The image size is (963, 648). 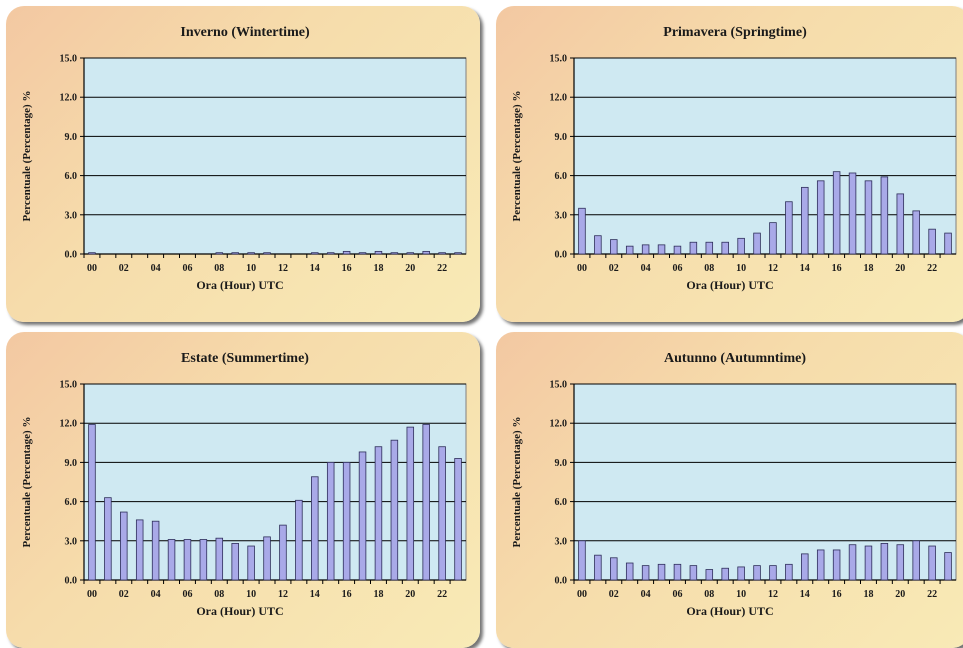 What do you see at coordinates (646, 268) in the screenshot?
I see `x-tick-label: 04` at bounding box center [646, 268].